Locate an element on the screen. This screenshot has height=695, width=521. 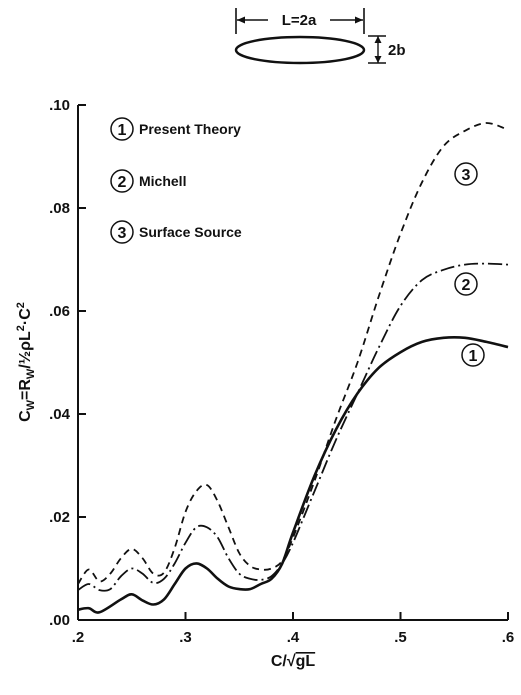
width-arrowhead-bottom is located at coordinates (378, 59).